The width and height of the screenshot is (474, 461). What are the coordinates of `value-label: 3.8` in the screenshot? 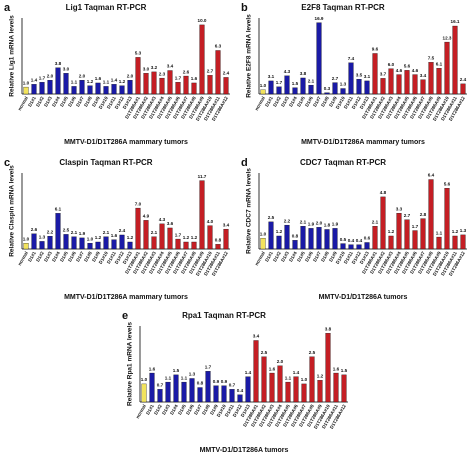 It's located at (303, 73).